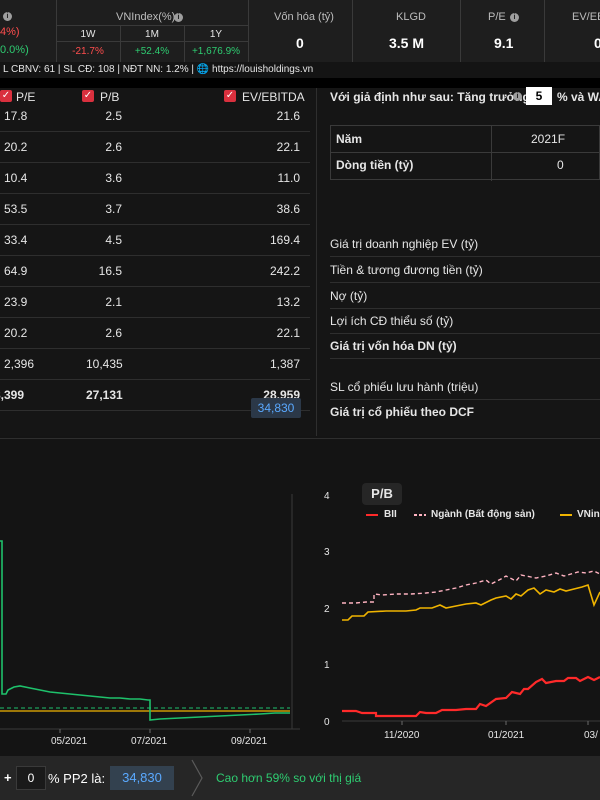  I want to click on x-tick-label: 03/, so click(591, 735).